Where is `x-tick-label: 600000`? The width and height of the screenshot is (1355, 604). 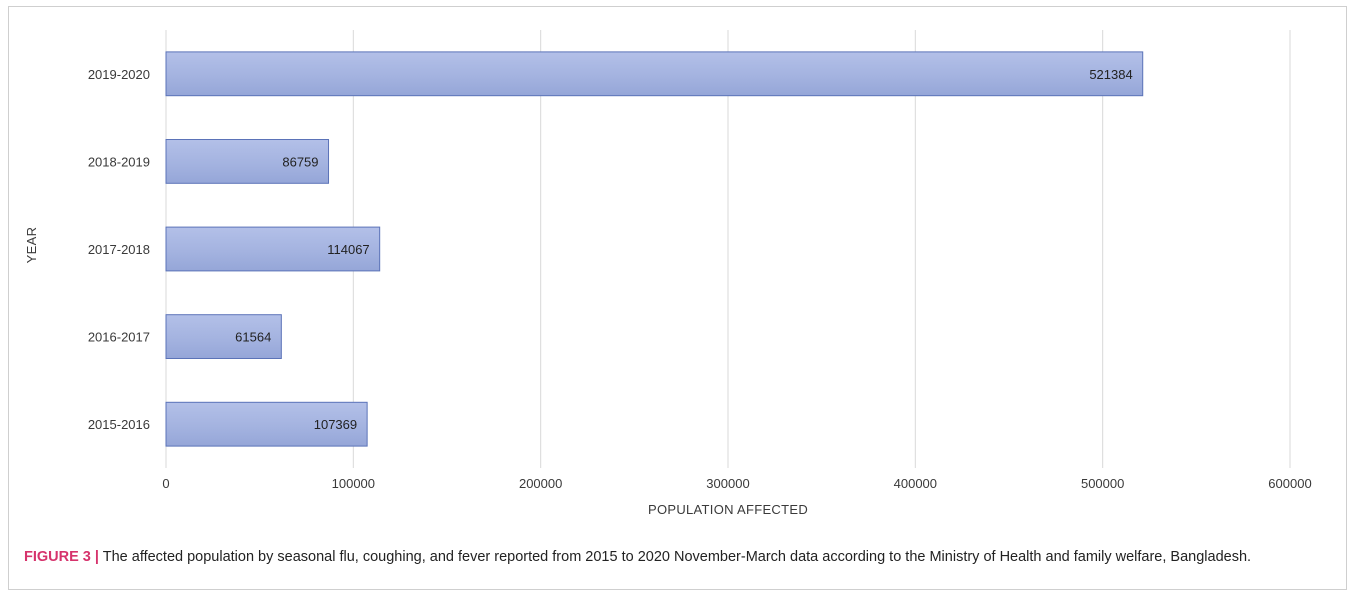
x-tick-label: 600000 is located at coordinates (1289, 483).